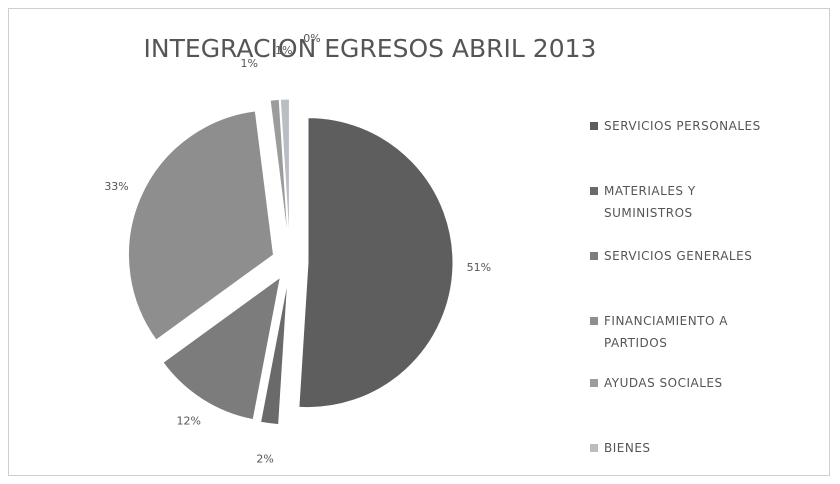 This screenshot has height=484, width=840. I want to click on legend-entry: SERVICIOS PERSONALES, so click(690, 126).